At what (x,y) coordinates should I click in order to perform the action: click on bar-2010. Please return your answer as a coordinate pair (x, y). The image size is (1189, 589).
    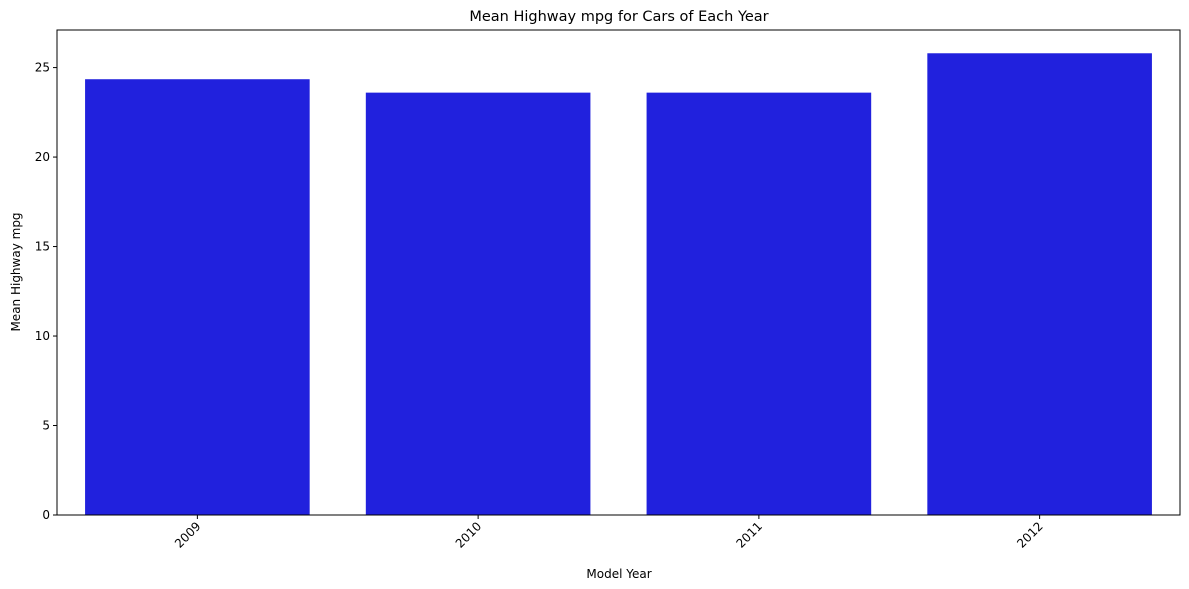
    Looking at the image, I should click on (478, 303).